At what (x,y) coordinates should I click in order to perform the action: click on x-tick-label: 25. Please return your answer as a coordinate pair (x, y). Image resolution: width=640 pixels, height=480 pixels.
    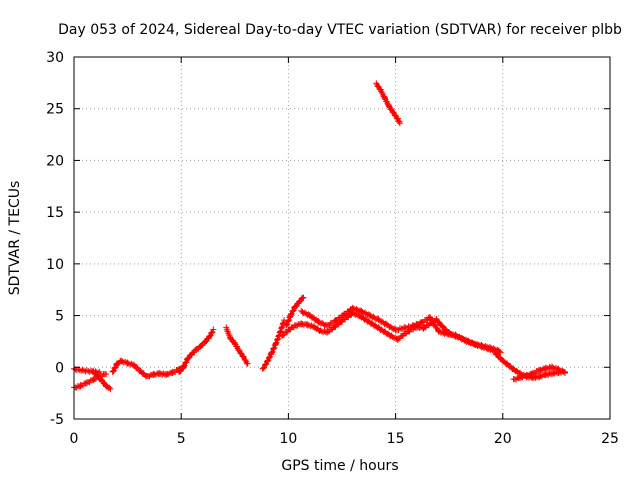
    Looking at the image, I should click on (610, 439).